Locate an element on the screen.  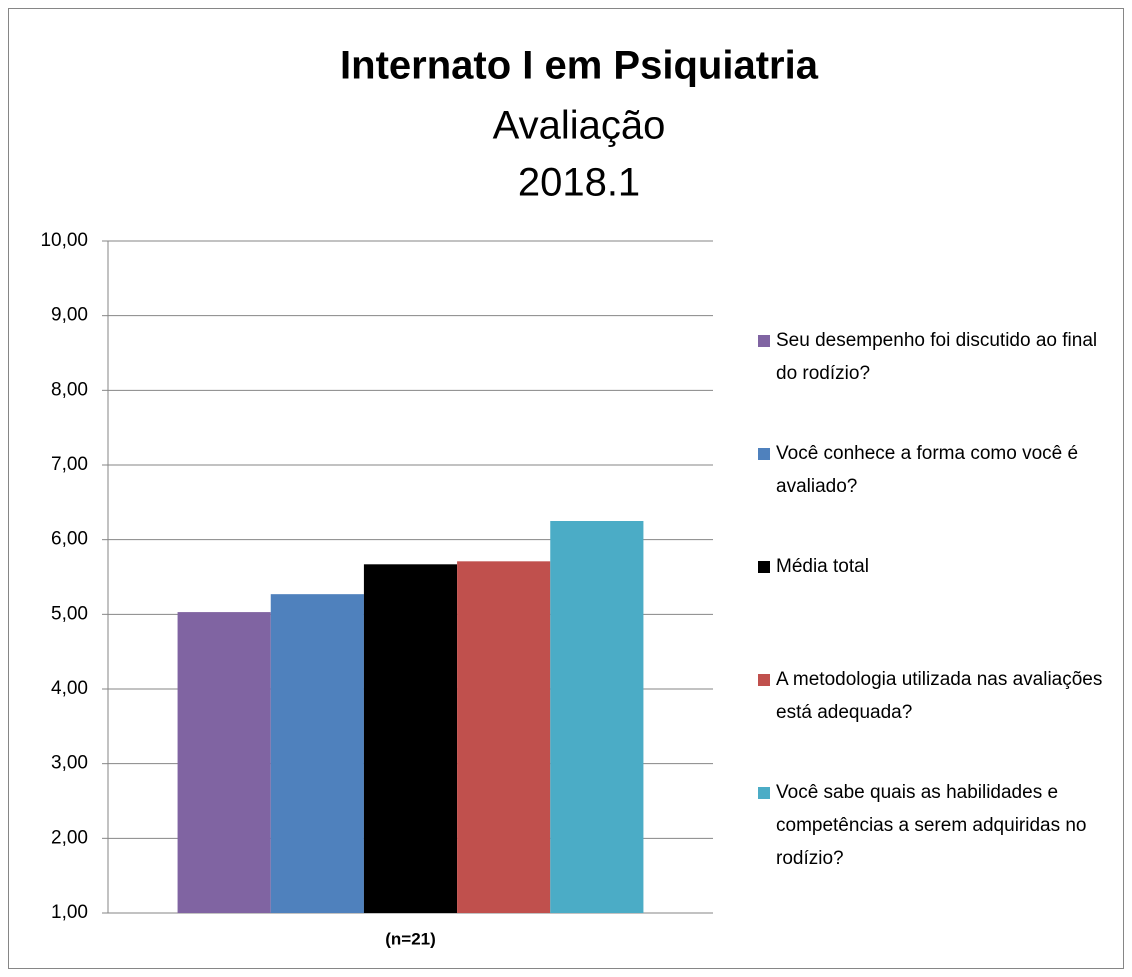
y-tick-label: 7,00 is located at coordinates (69, 464).